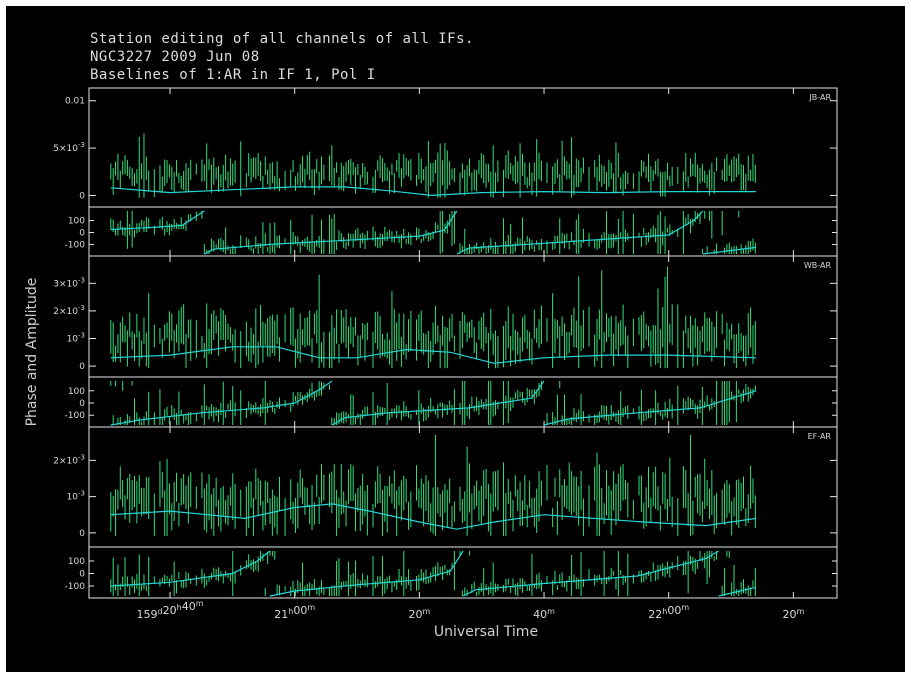 The image size is (911, 678). Describe the element at coordinates (32, 352) in the screenshot. I see `y-axis-label: Phase and Amplitude` at that location.